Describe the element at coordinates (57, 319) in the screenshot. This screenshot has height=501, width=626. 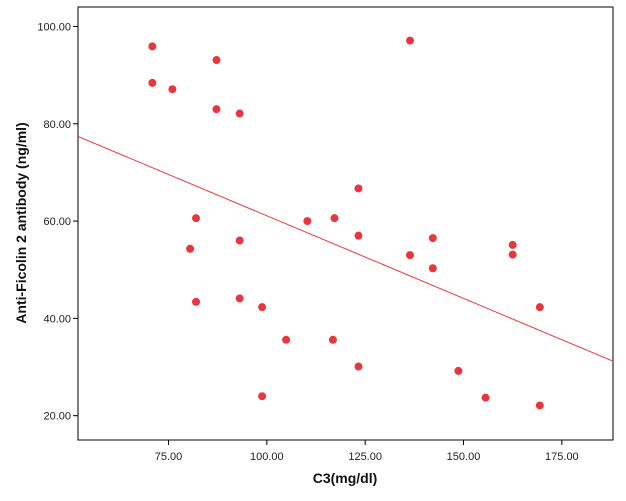
I see `y-tick-label: 40.00` at that location.